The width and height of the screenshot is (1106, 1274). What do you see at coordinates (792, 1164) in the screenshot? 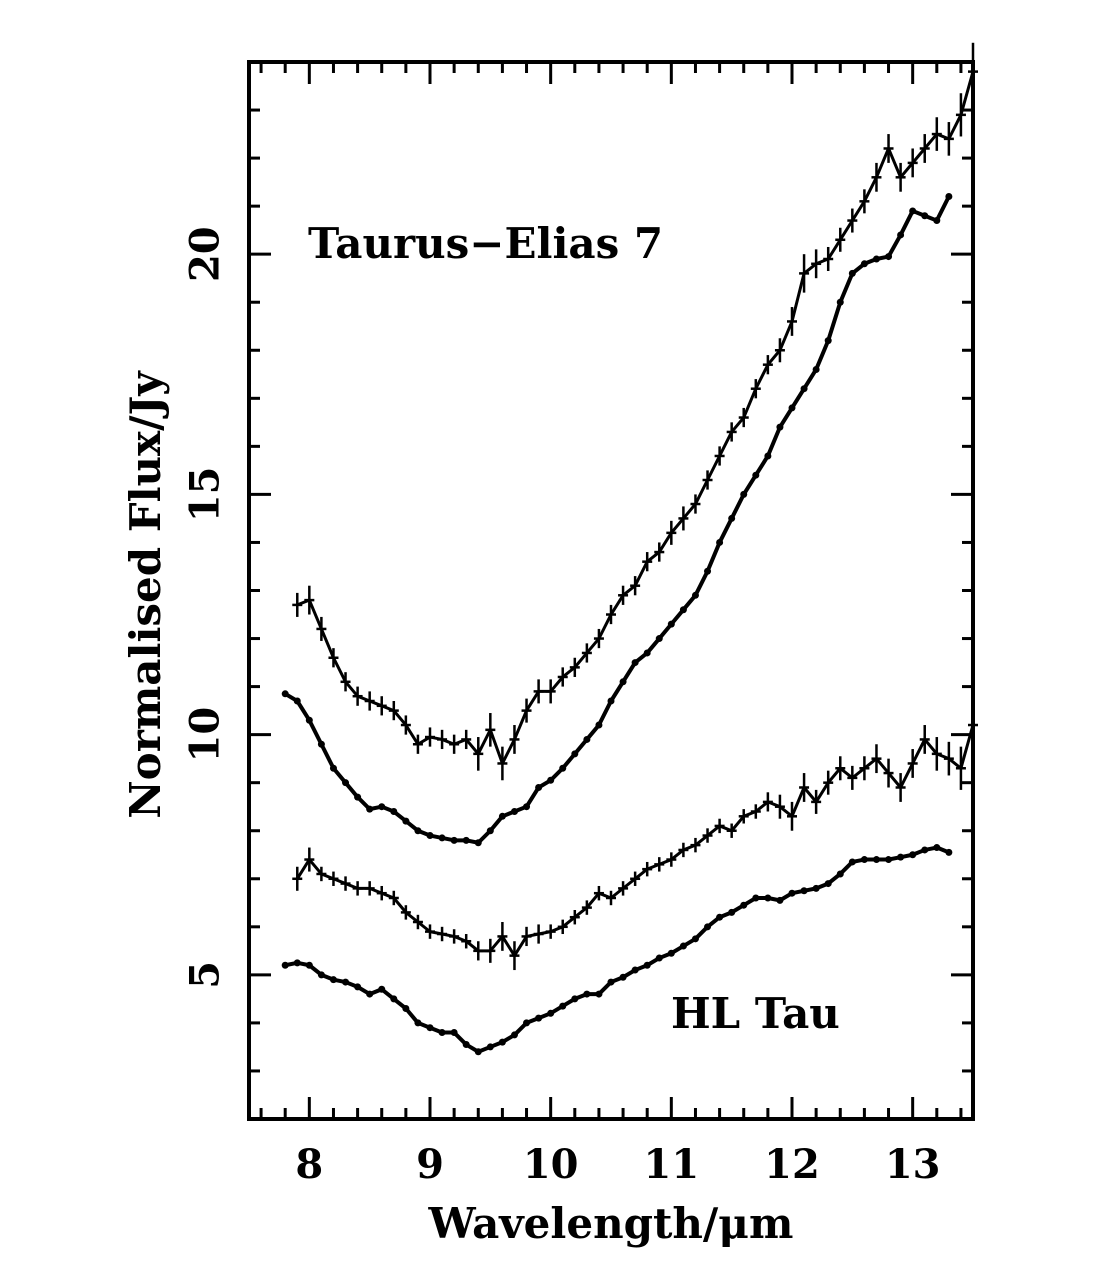
I see `x-tick-label: 12` at bounding box center [792, 1164].